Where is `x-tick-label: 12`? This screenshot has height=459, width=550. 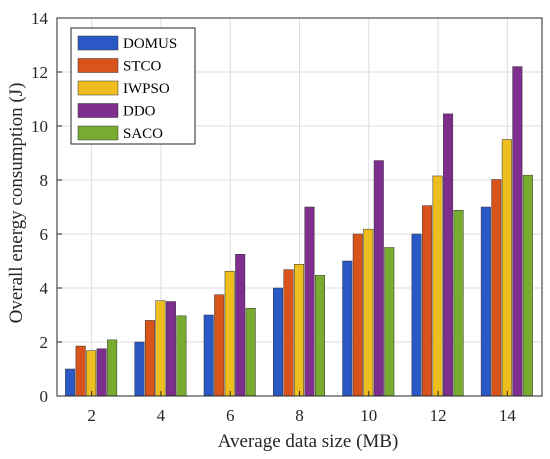
x-tick-label: 12 is located at coordinates (438, 415).